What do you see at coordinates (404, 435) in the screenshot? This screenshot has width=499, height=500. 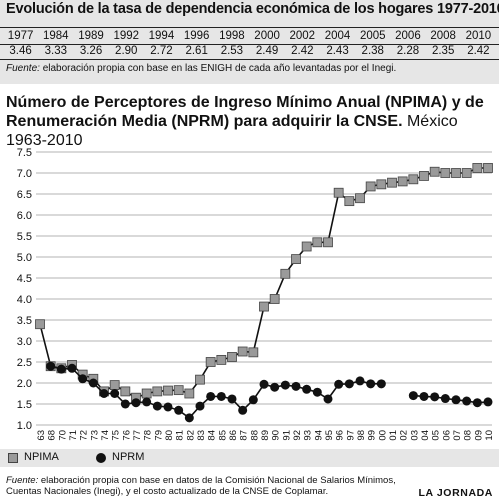 I see `x-tick-label: 02` at bounding box center [404, 435].